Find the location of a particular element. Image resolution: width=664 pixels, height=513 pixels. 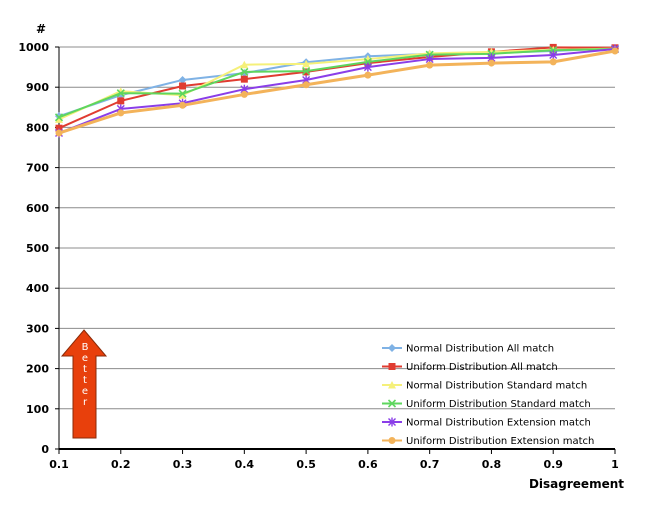

y-tick-label: 800 is located at coordinates (37, 127).